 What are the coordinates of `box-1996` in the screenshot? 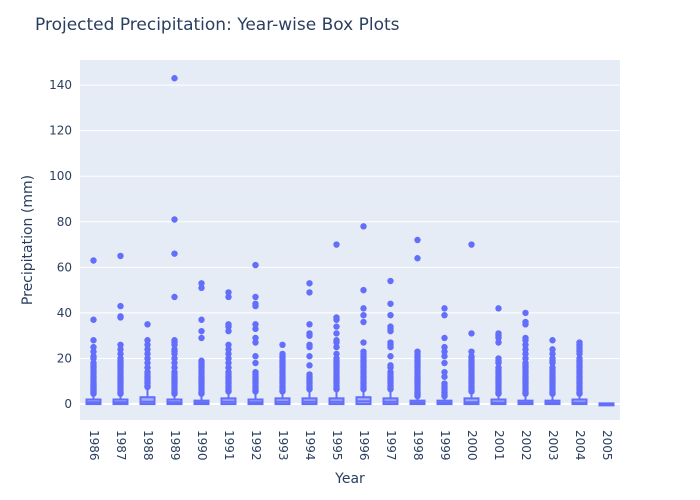 It's located at (363, 314).